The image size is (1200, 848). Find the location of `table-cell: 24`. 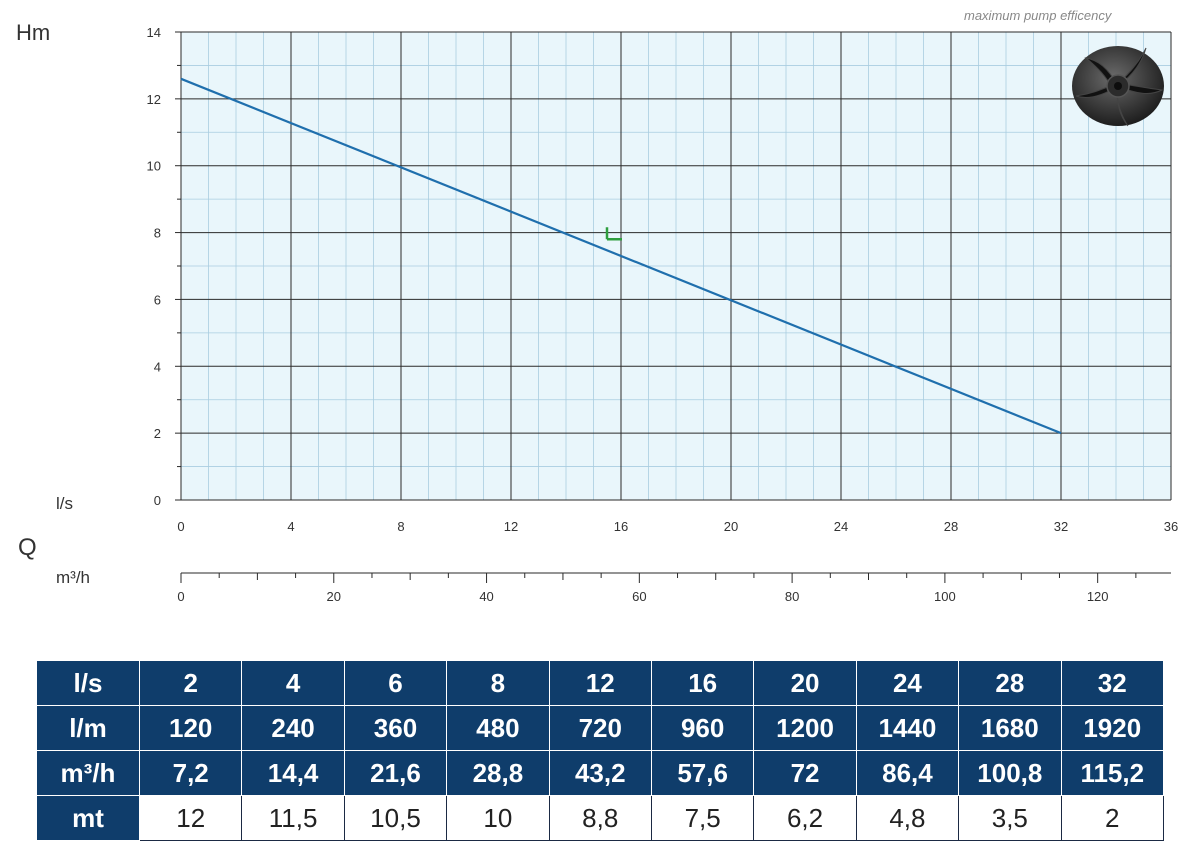

table-cell: 24 is located at coordinates (907, 683).